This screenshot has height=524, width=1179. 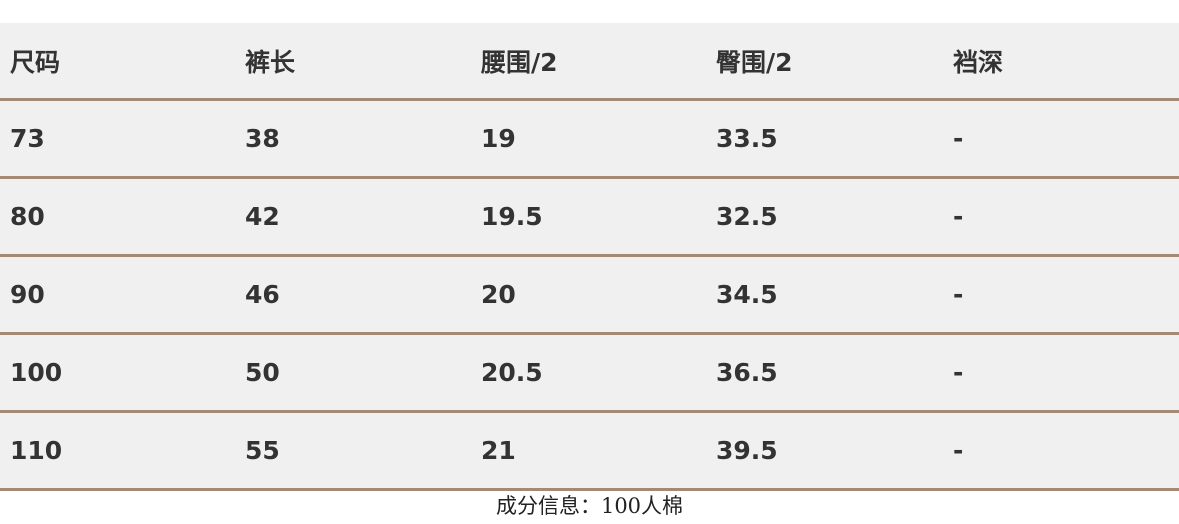 I want to click on table-cell: 50, so click(x=262, y=372).